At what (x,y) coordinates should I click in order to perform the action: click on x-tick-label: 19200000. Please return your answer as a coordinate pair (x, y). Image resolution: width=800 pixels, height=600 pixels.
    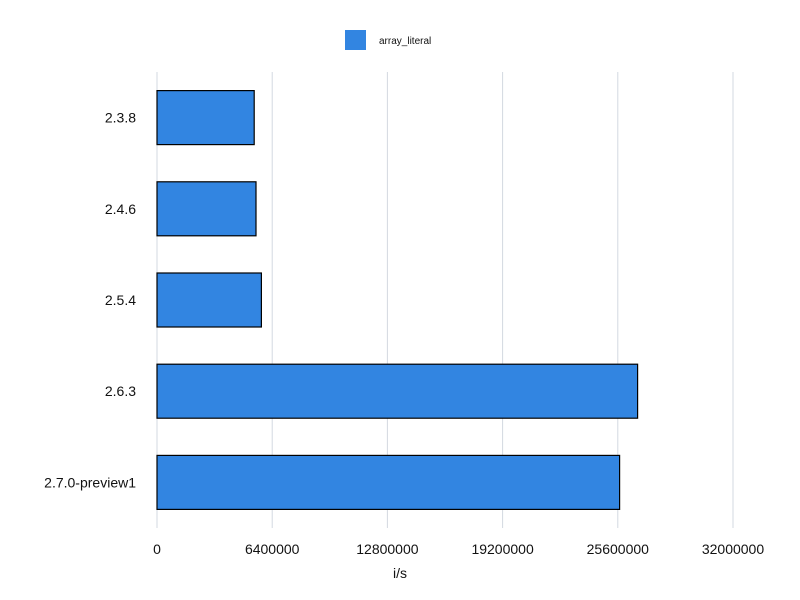
    Looking at the image, I should click on (502, 549).